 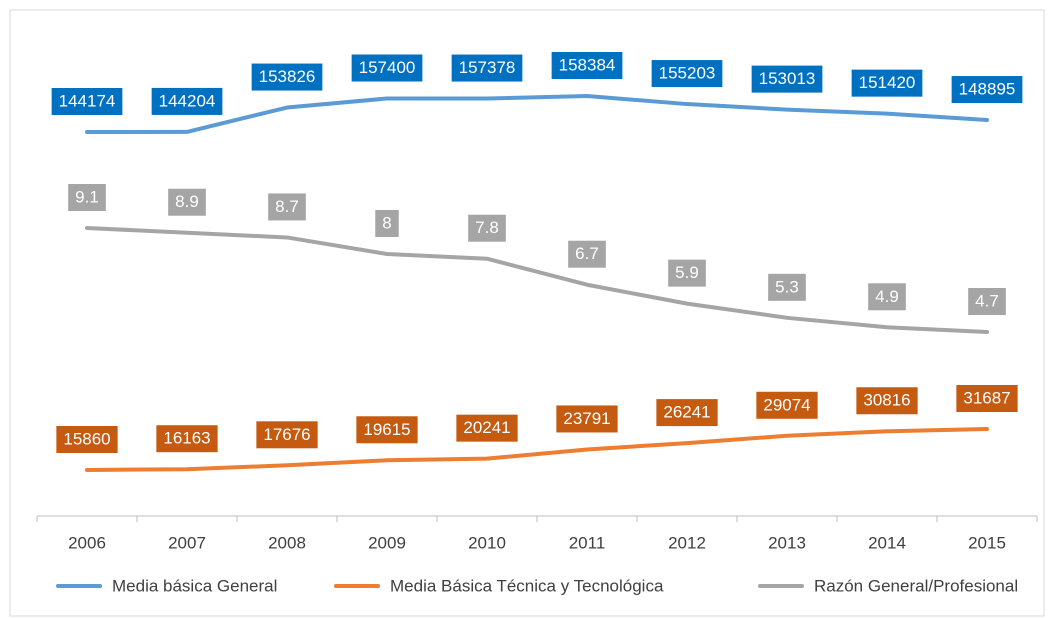 I want to click on legend-label: Razón General/Profesional, so click(x=916, y=585).